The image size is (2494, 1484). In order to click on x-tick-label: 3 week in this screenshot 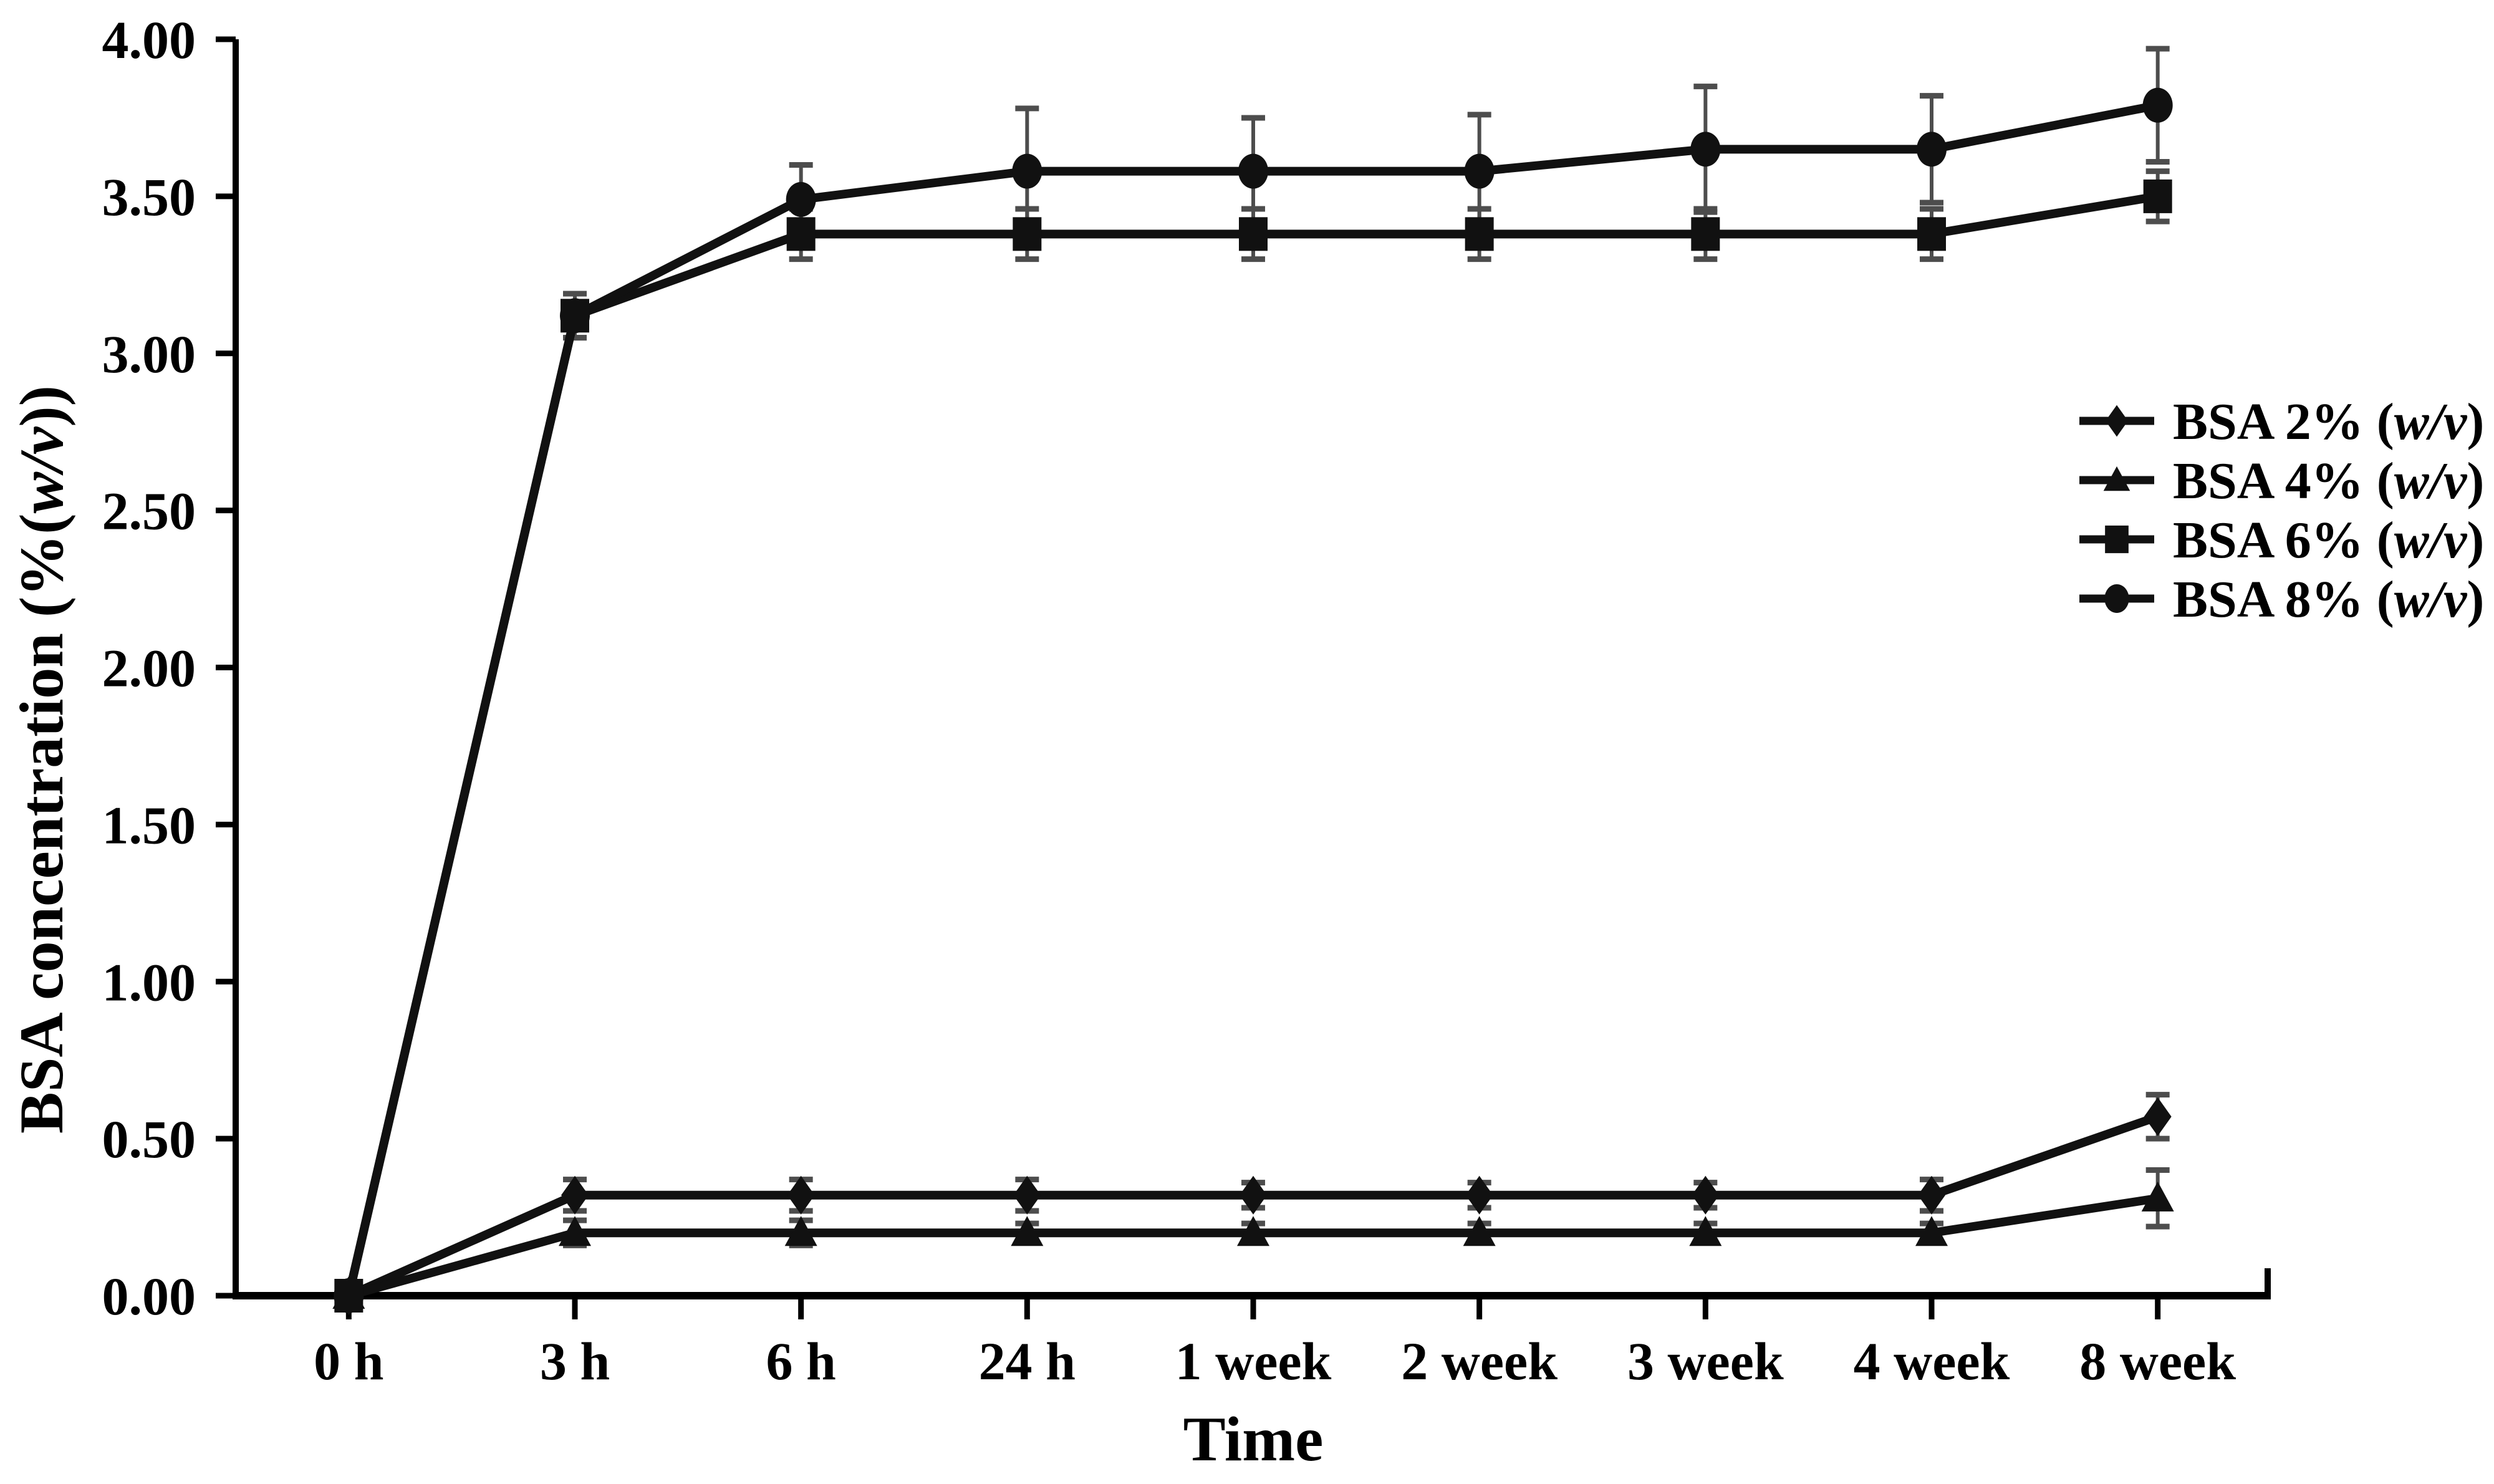, I will do `click(1706, 1361)`.